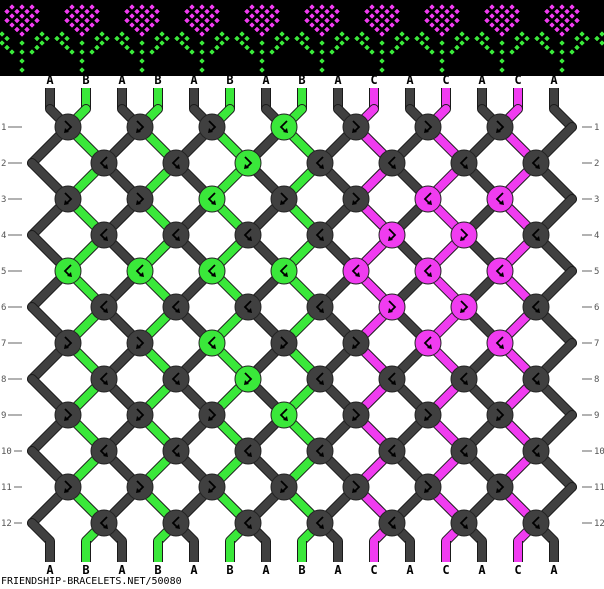 The image size is (604, 589). I want to click on row-number-left: 4, so click(3, 236).